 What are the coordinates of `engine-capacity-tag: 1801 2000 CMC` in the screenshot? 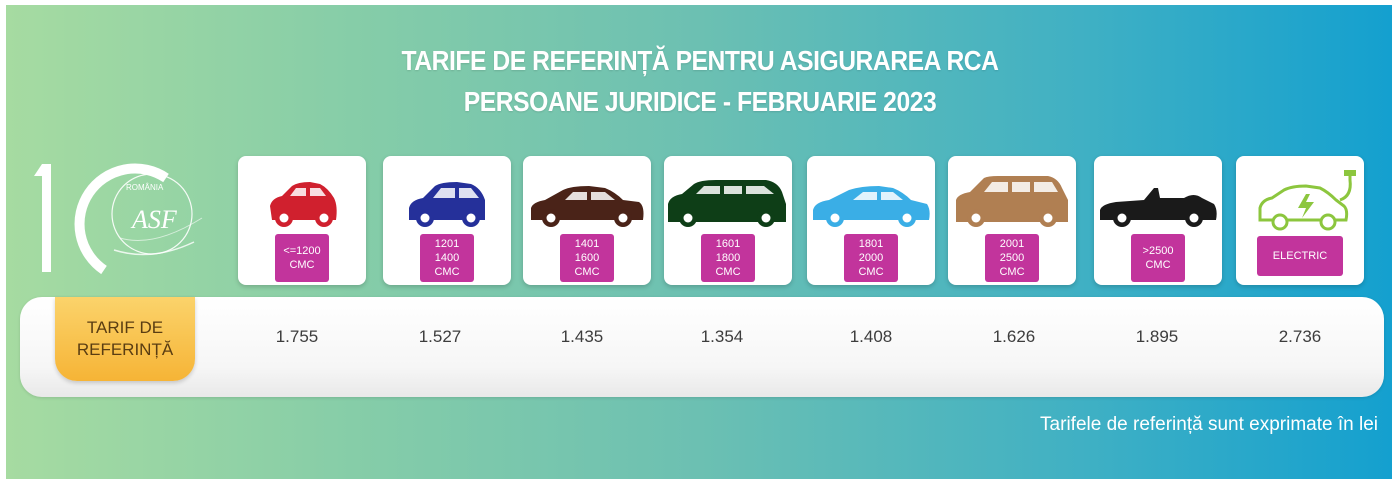 It's located at (871, 258).